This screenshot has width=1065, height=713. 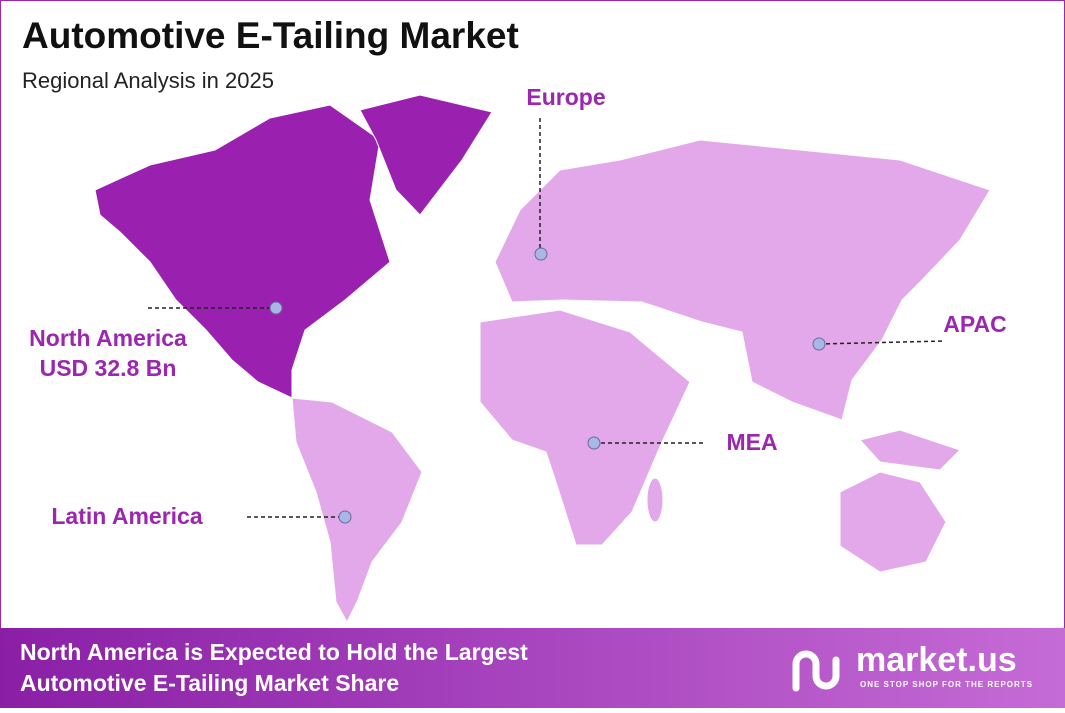 I want to click on greenland, so click(x=426, y=155).